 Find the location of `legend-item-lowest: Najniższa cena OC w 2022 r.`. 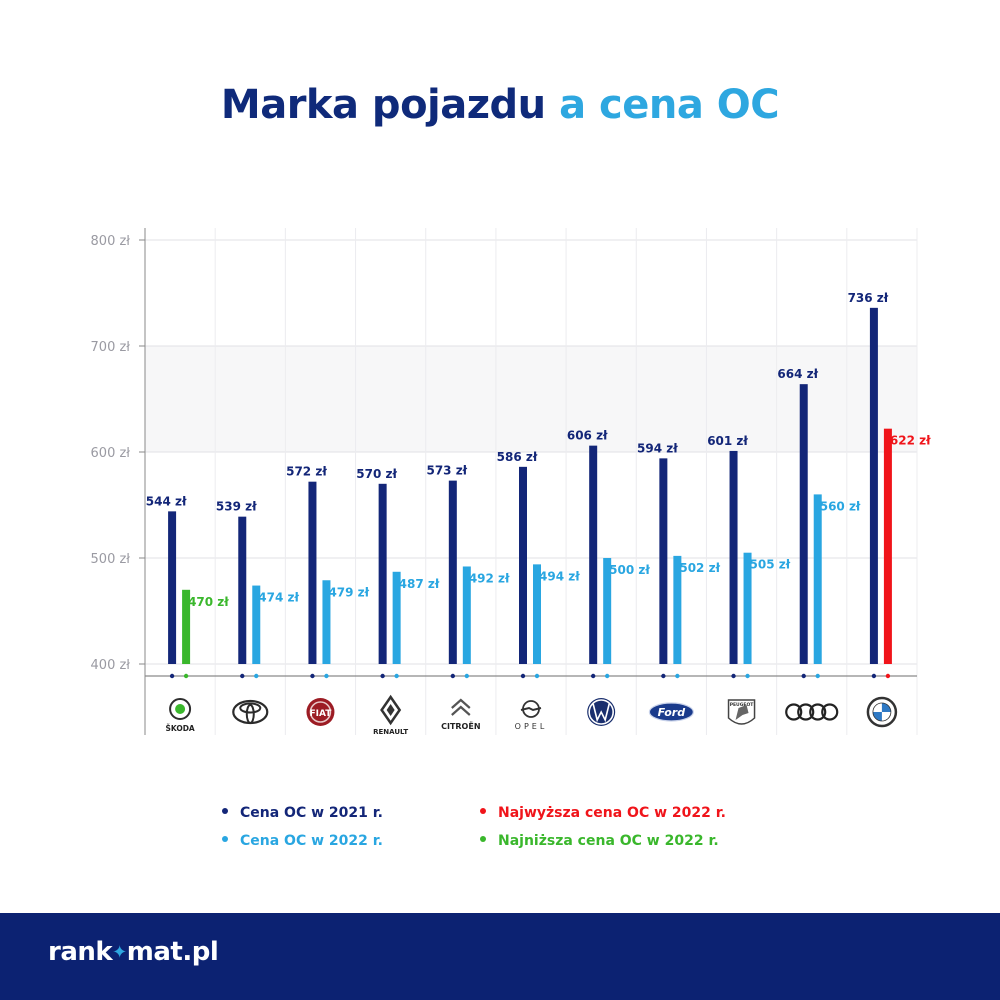

legend-item-lowest: Najniższa cena OC w 2022 r. is located at coordinates (599, 841).